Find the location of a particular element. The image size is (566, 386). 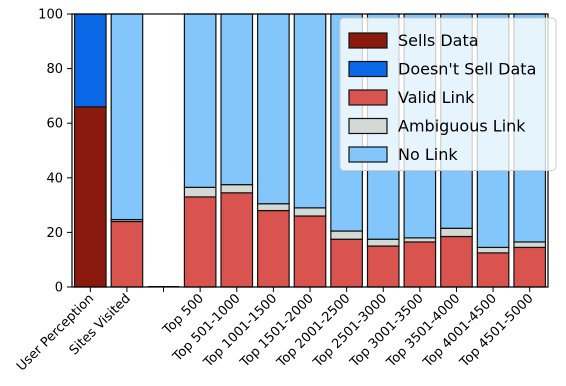

bar-segment-top-3501-4000-ambiguous-link is located at coordinates (456, 232).